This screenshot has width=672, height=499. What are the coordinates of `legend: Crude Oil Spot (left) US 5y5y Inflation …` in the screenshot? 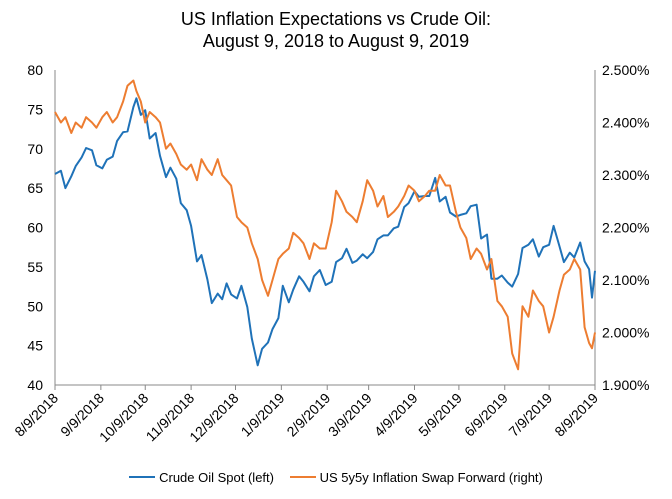 It's located at (336, 475).